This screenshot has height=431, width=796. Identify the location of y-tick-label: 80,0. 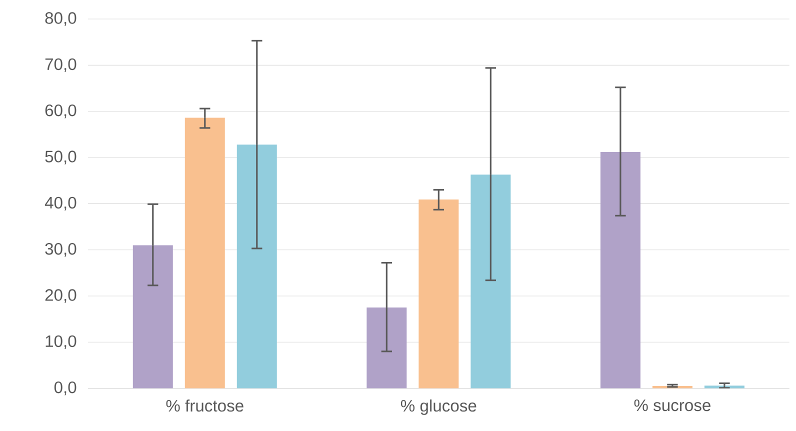
(60, 19).